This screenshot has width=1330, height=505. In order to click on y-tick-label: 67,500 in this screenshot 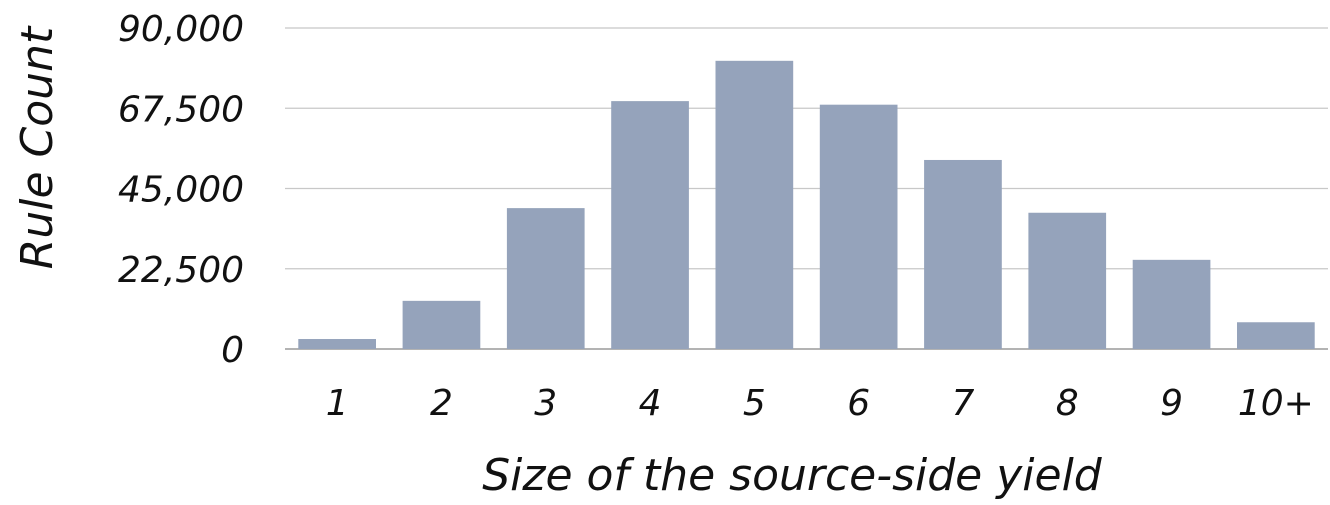, I will do `click(181, 109)`.